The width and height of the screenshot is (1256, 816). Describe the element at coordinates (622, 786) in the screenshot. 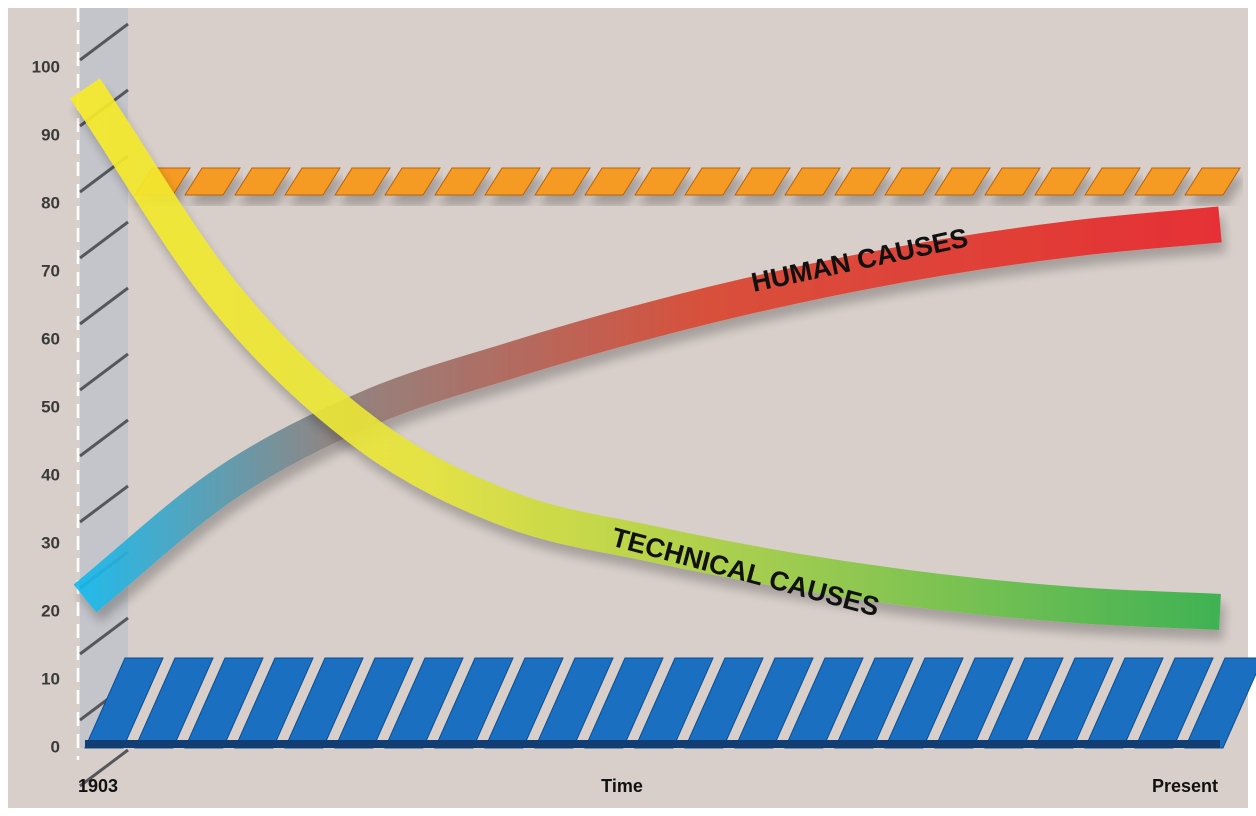

I see `x-axis-label: Time` at that location.